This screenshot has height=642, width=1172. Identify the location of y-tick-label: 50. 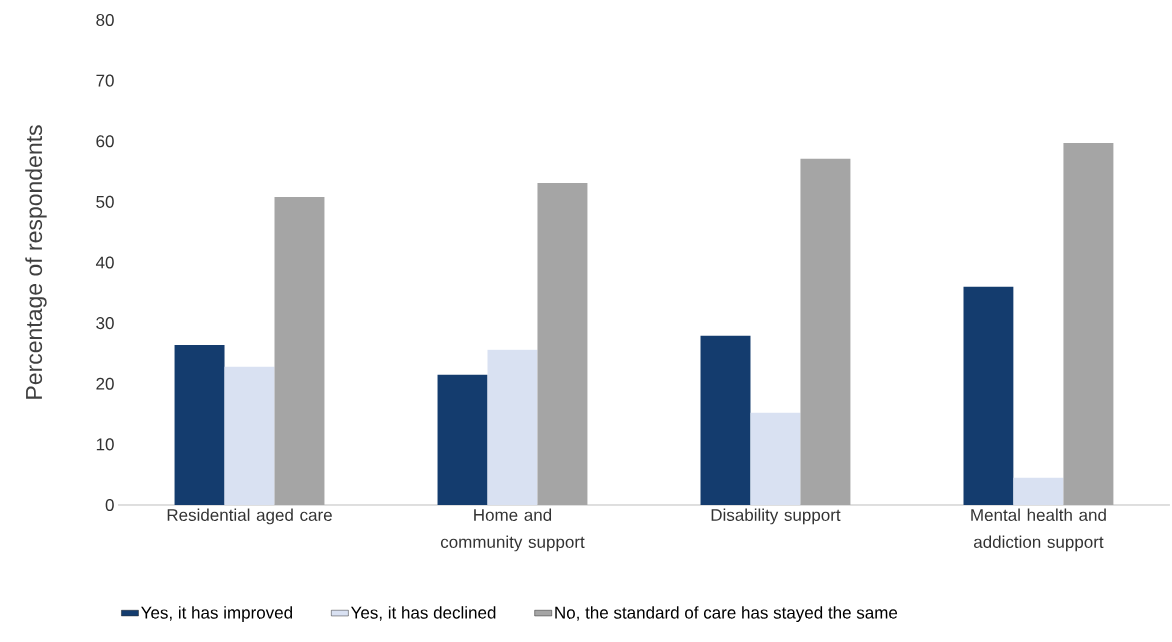
(105, 201).